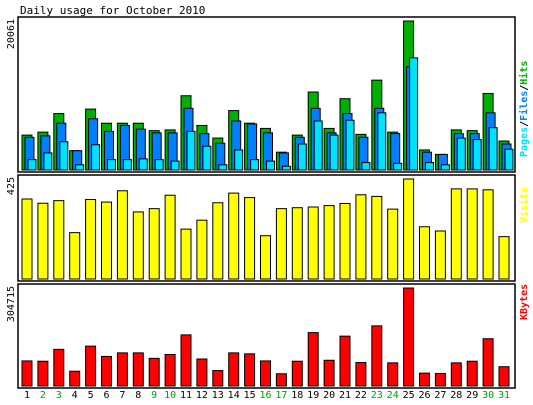  What do you see at coordinates (27, 395) in the screenshot?
I see `day-label-1: 1` at bounding box center [27, 395].